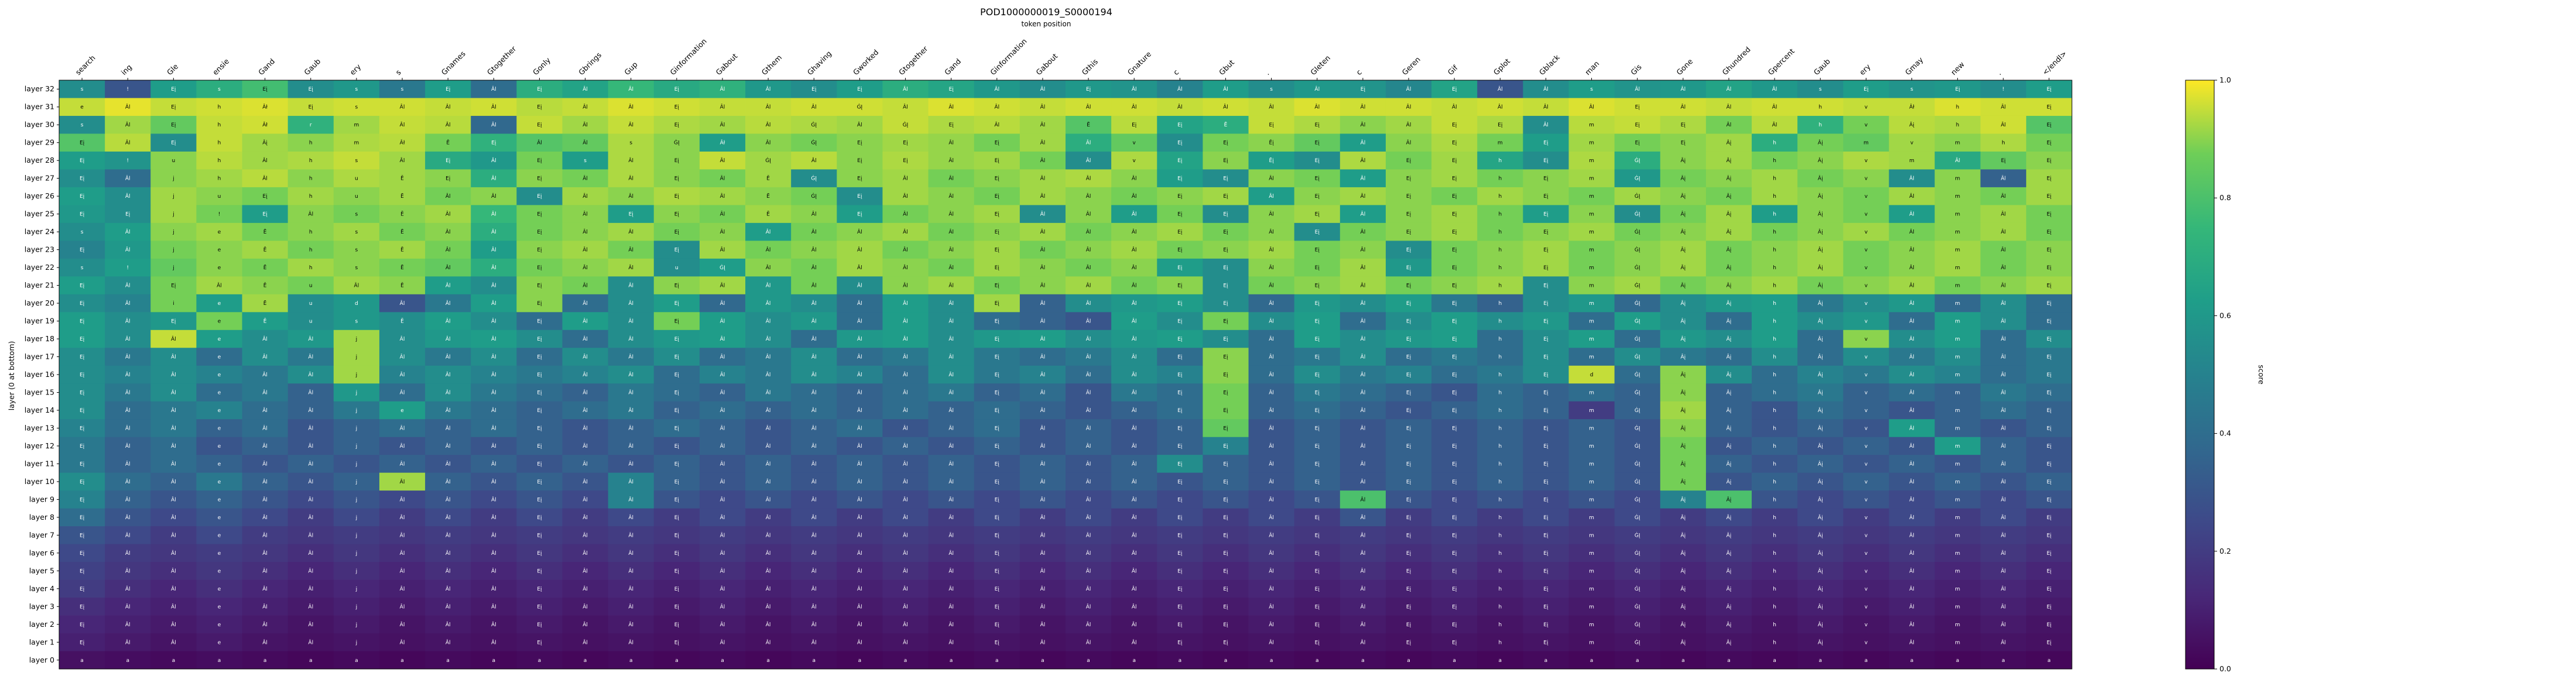 Image resolution: width=2576 pixels, height=676 pixels. I want to click on colorbar-tick-label: 1.0, so click(2225, 80).